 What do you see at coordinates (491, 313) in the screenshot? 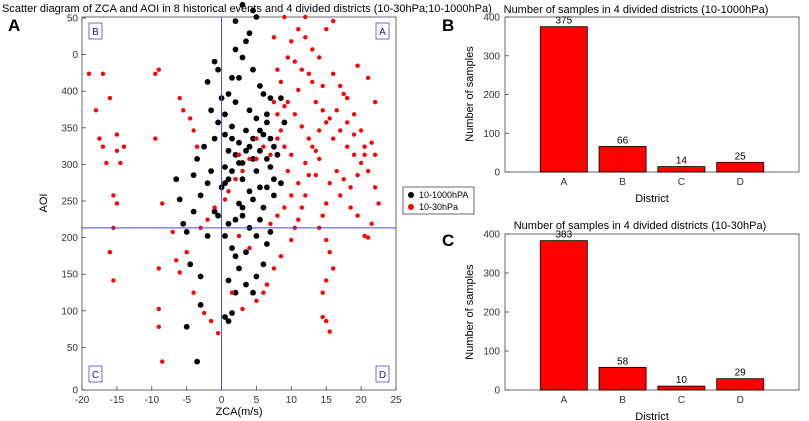
I see `bar-c-y-tick-label: 200` at bounding box center [491, 313].